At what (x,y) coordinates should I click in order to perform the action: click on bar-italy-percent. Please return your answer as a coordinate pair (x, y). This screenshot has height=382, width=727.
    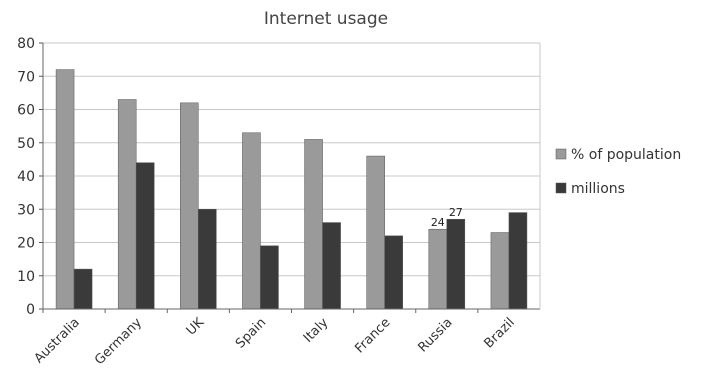
    Looking at the image, I should click on (313, 224).